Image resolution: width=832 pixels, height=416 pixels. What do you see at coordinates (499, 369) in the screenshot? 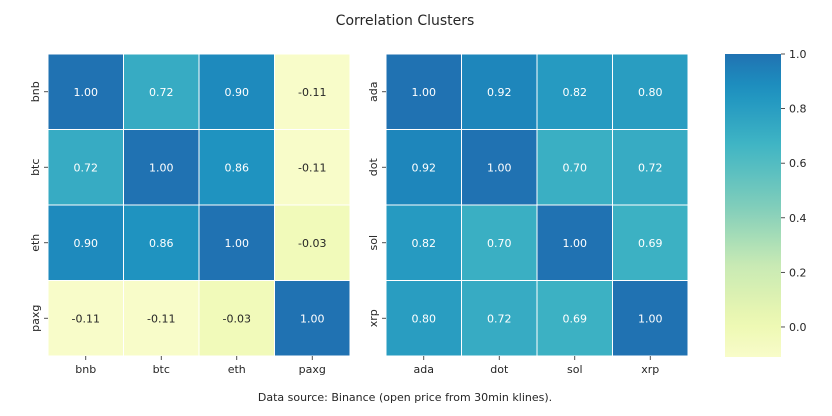
I see `x-tick-label: dot` at bounding box center [499, 369].